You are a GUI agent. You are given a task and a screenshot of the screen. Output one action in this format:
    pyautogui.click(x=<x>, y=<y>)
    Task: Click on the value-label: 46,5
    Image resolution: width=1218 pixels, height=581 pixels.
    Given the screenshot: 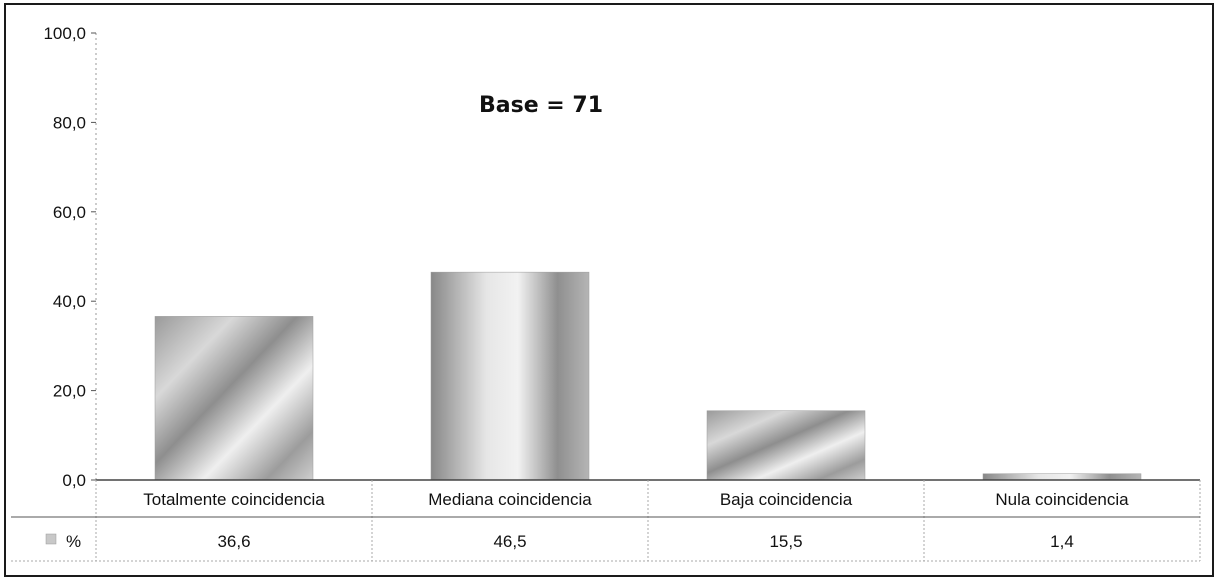 What is the action you would take?
    pyautogui.click(x=509, y=541)
    